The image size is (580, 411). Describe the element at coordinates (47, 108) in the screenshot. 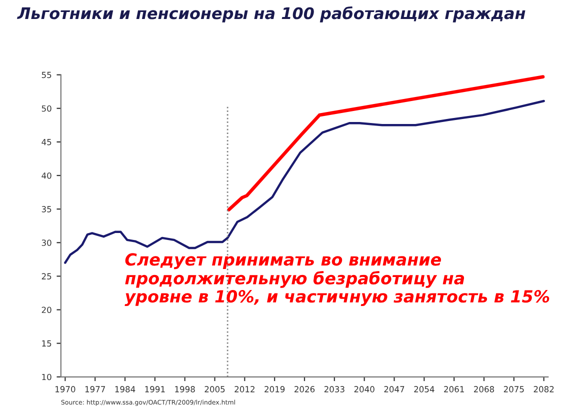

I see `y-tick-label: 50` at that location.